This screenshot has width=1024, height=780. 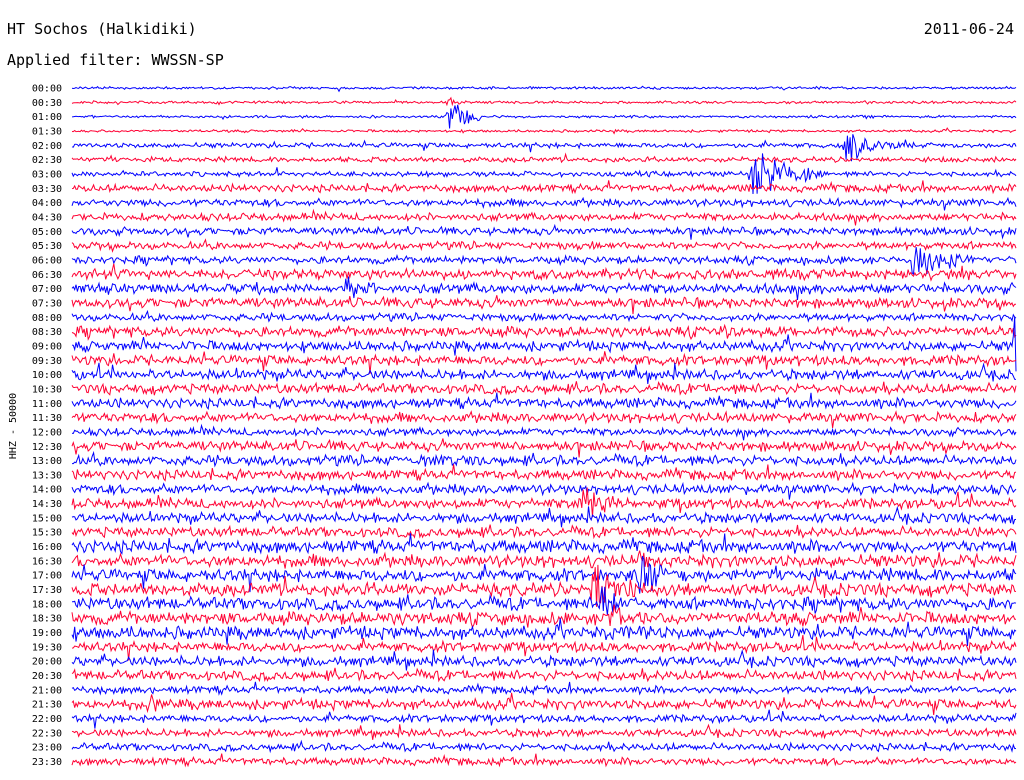 I want to click on time-tick-label: 00:30, so click(x=47, y=103).